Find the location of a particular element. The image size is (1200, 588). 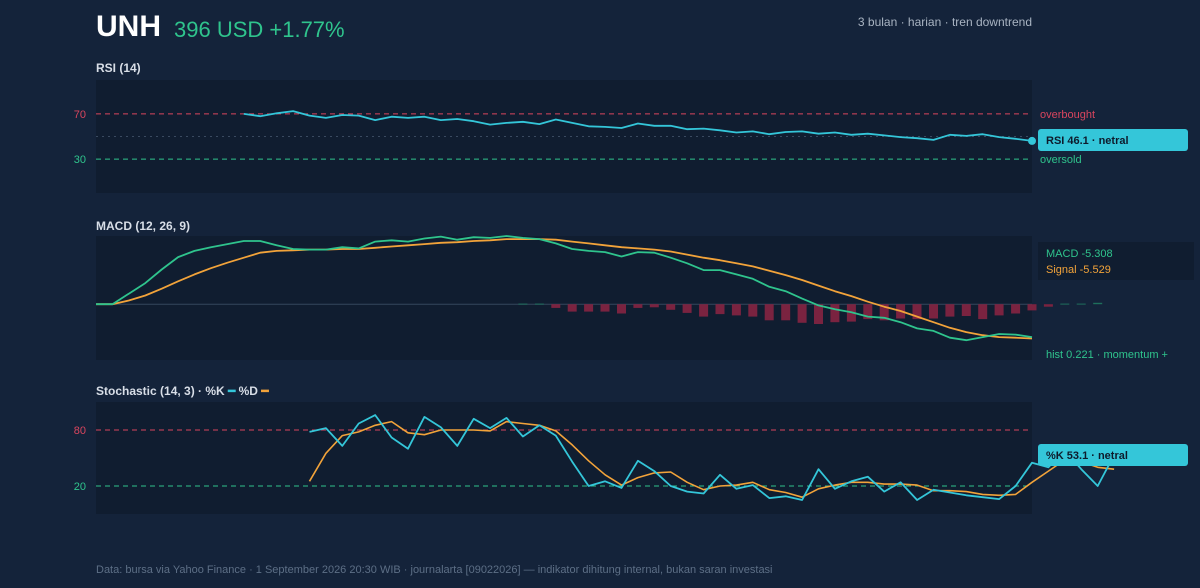

rsi-oversold-label: oversold is located at coordinates (1061, 160).